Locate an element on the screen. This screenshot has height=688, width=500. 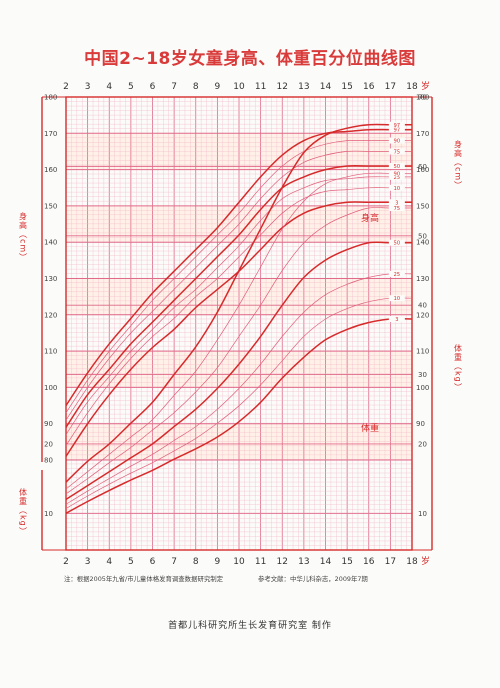
x-tick-label: 10 is located at coordinates (239, 87).